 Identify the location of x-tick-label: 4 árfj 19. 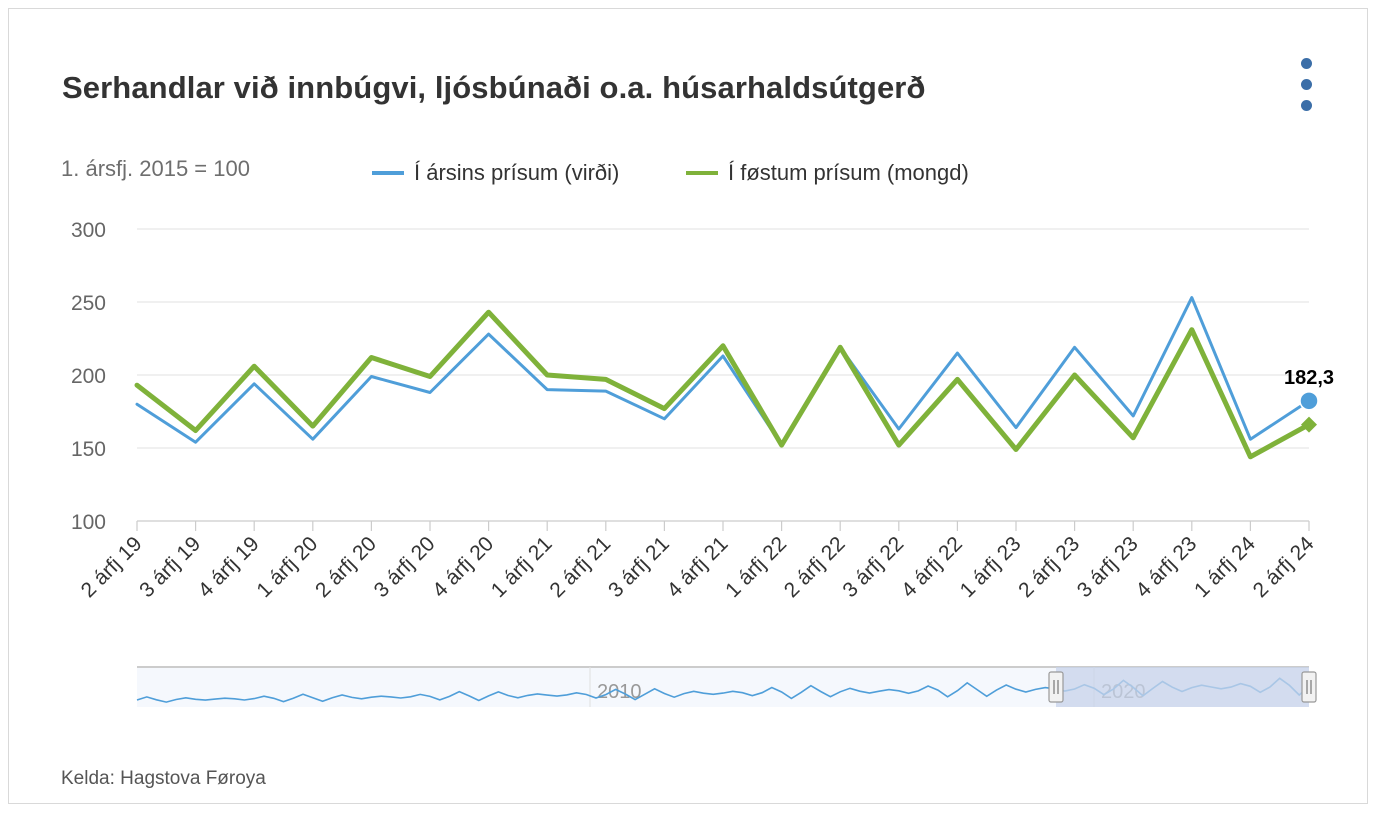
(229, 567).